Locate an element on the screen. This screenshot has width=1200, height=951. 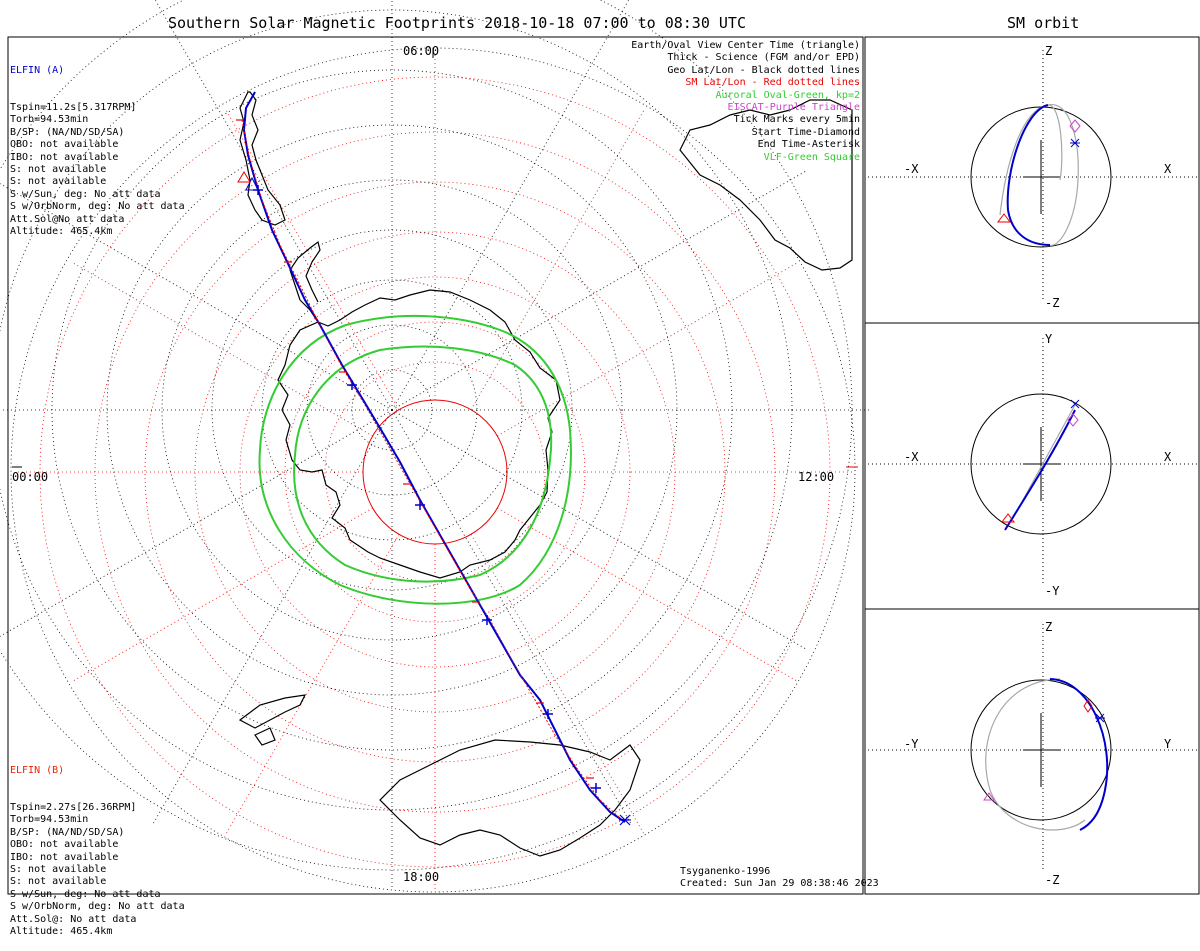
new-zealand-coastline is located at coordinates (272, 720).